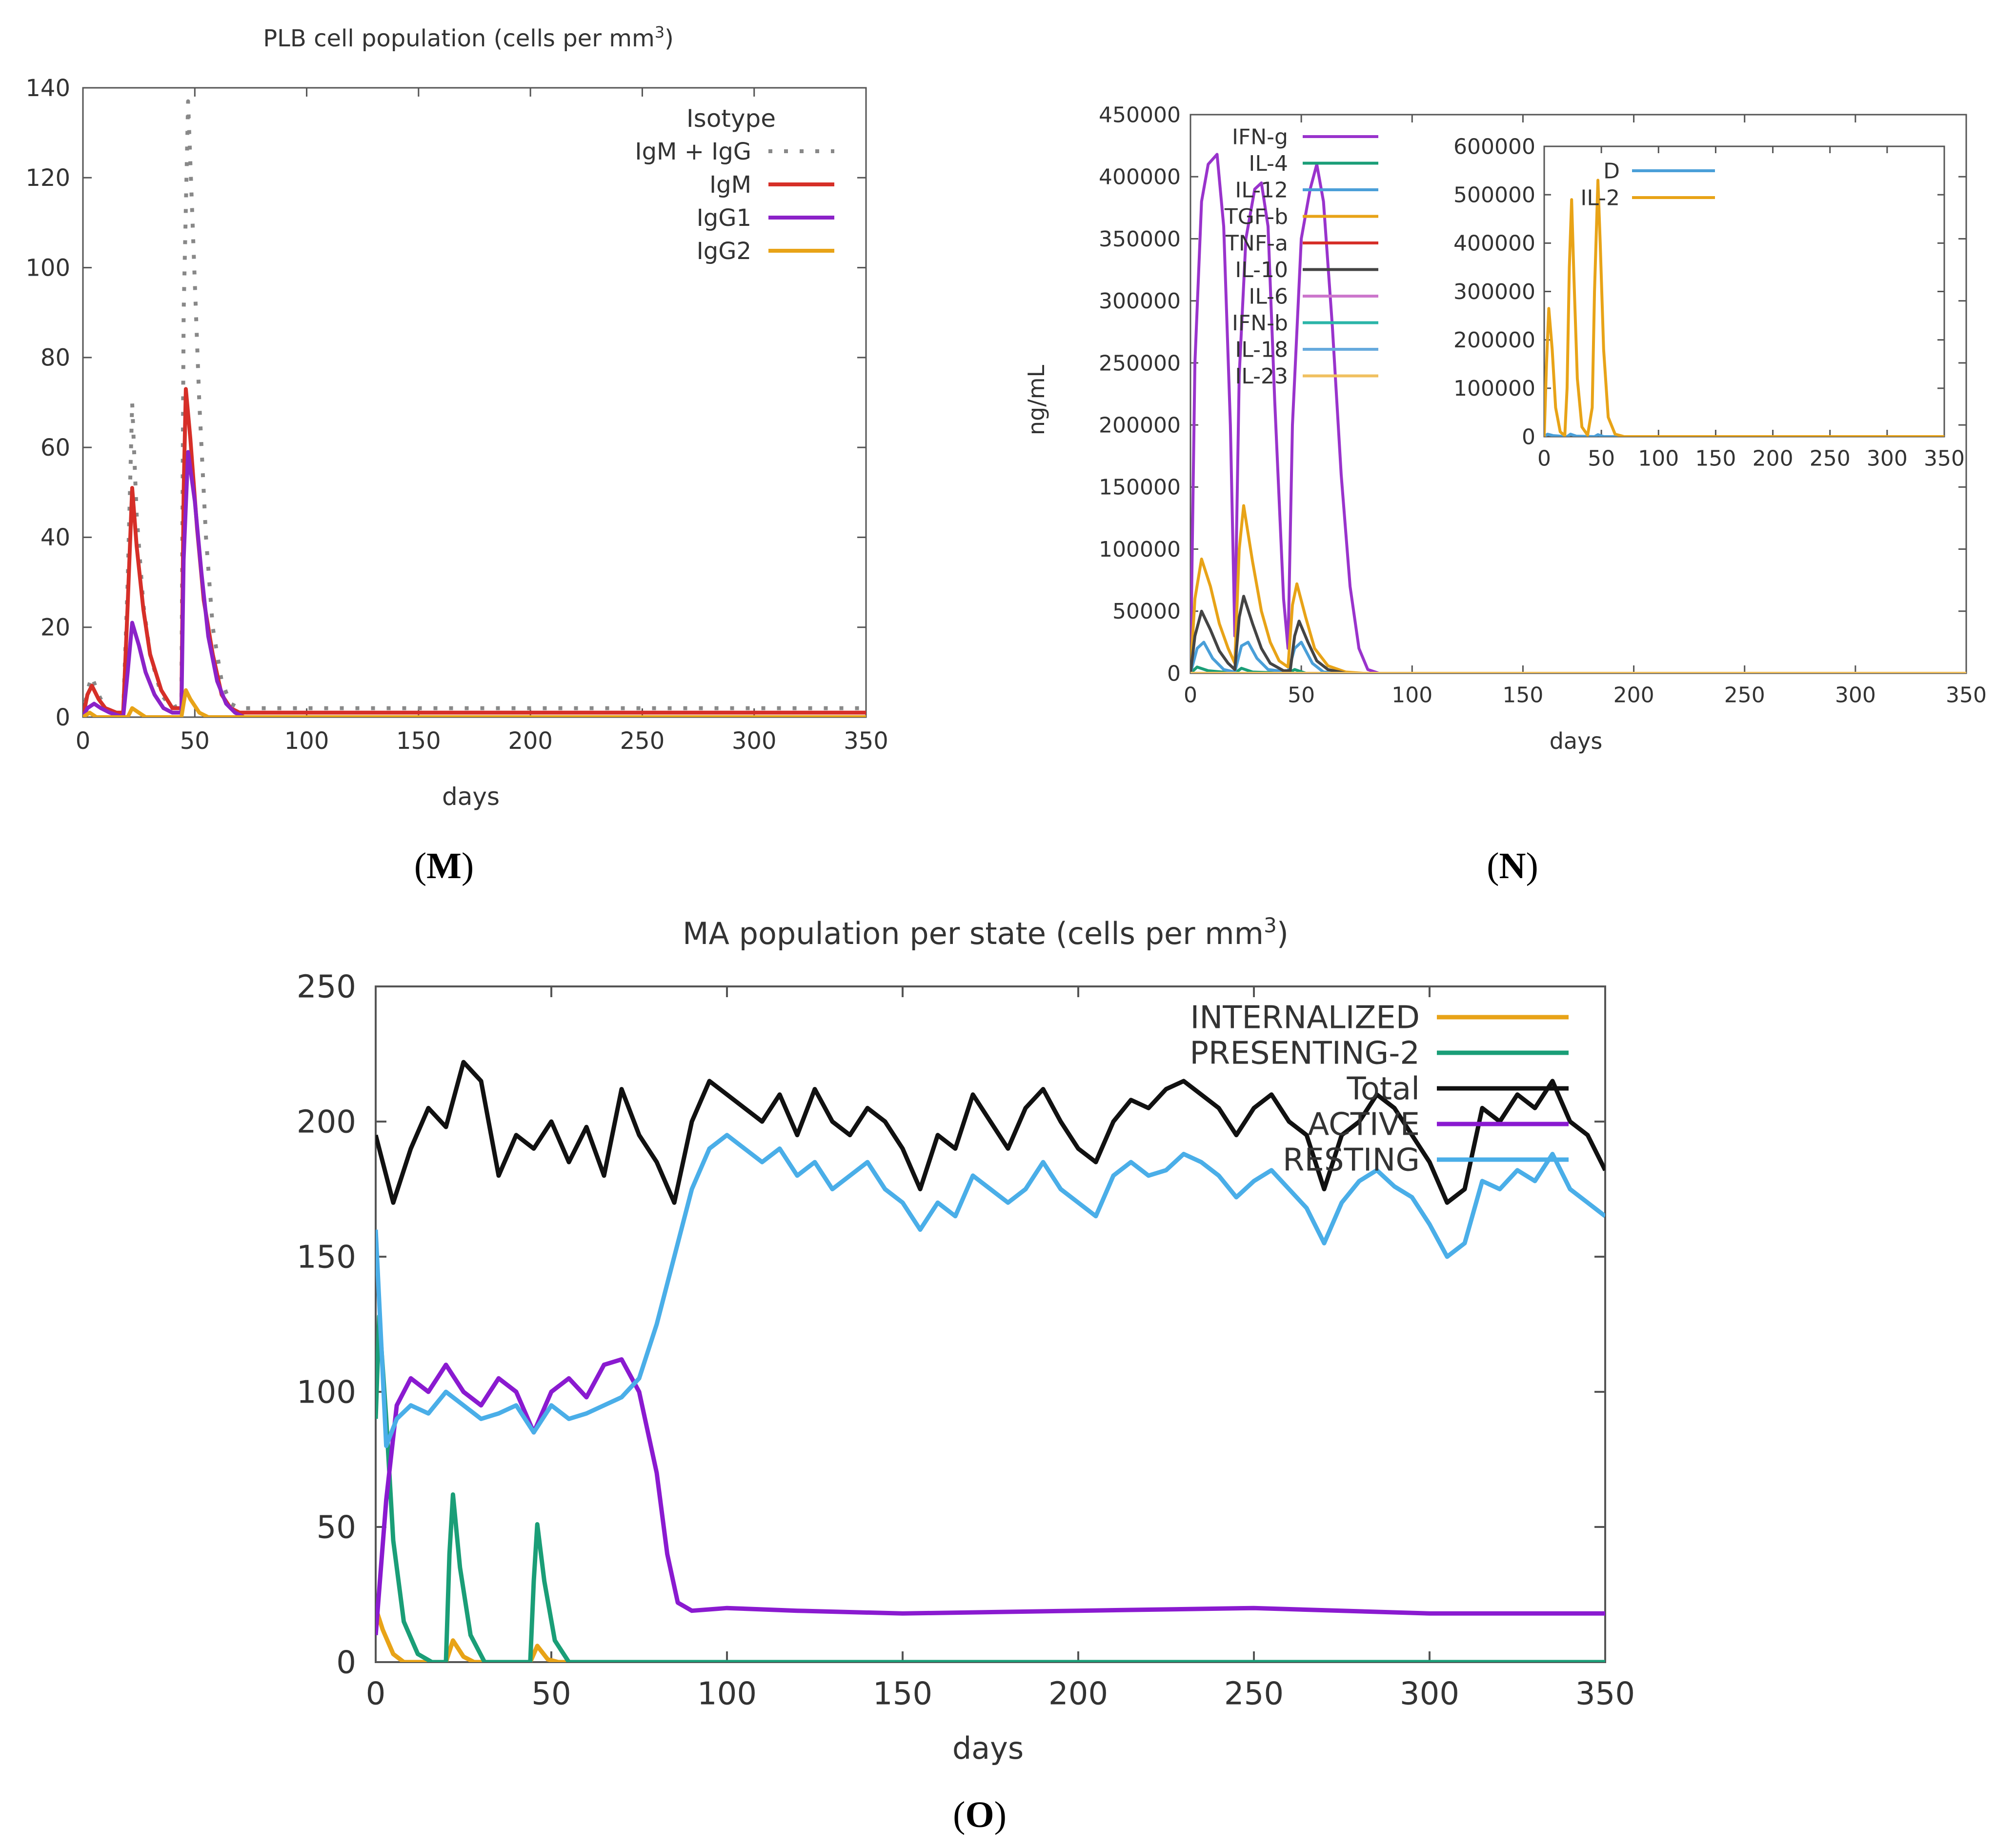 The width and height of the screenshot is (2016, 1847). I want to click on panel-n-legend-label-il-23: IL-23, so click(1261, 376).